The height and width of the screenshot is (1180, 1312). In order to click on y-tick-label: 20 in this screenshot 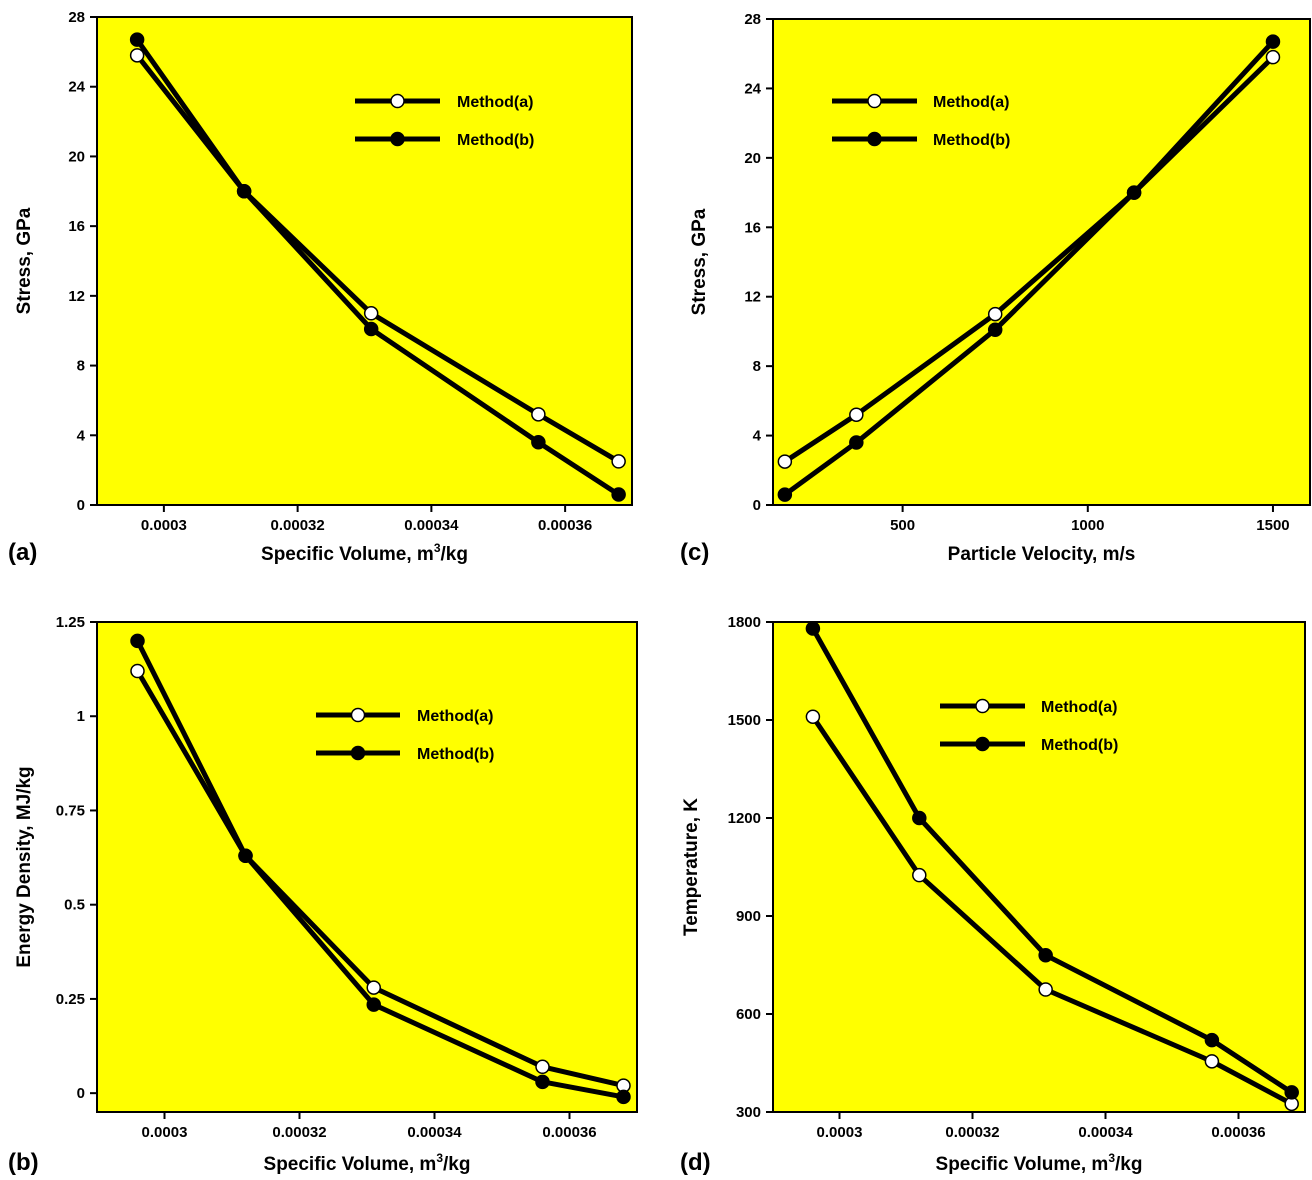, I will do `click(76, 156)`.